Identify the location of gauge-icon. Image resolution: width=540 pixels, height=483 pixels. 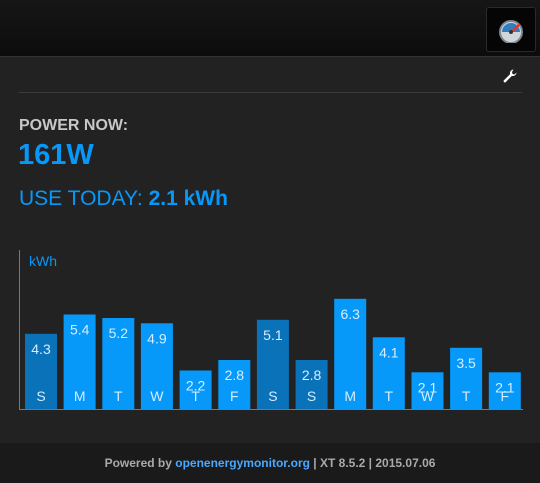
(511, 31).